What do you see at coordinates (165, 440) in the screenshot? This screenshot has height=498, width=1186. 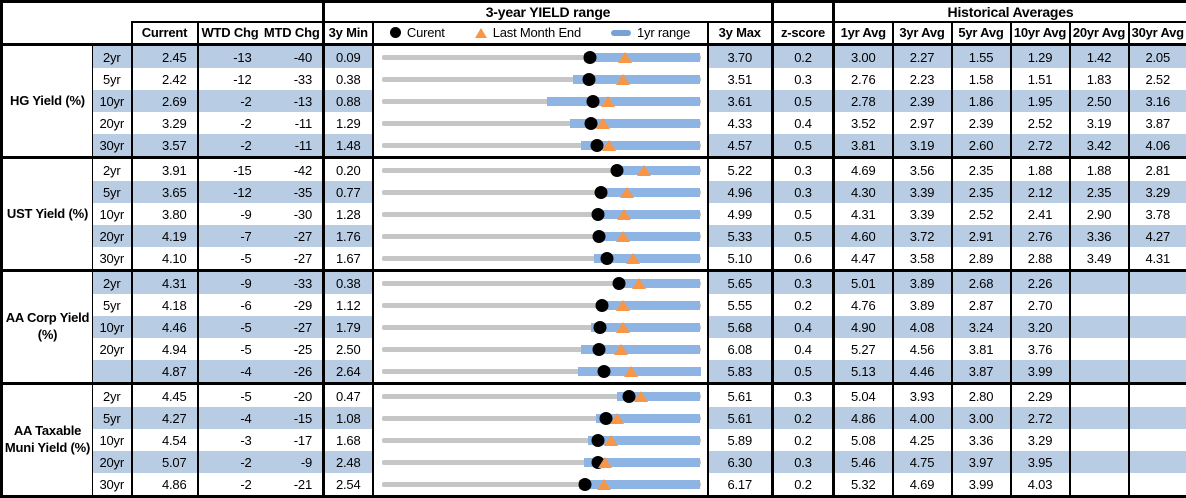 I see `current-value: 4.54` at bounding box center [165, 440].